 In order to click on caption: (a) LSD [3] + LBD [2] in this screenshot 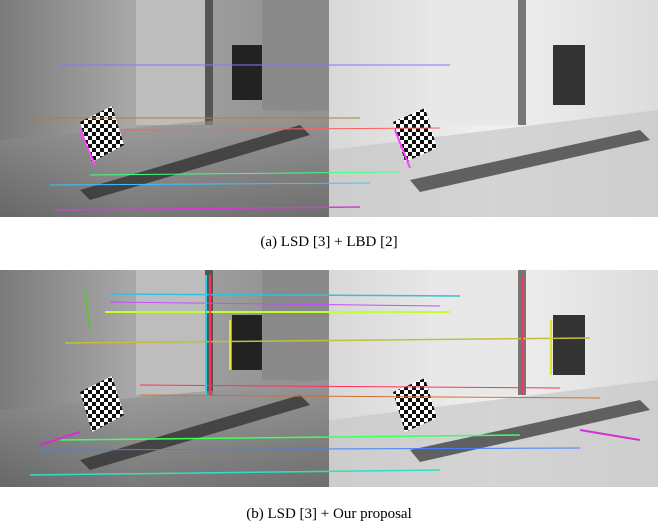, I will do `click(328, 242)`.